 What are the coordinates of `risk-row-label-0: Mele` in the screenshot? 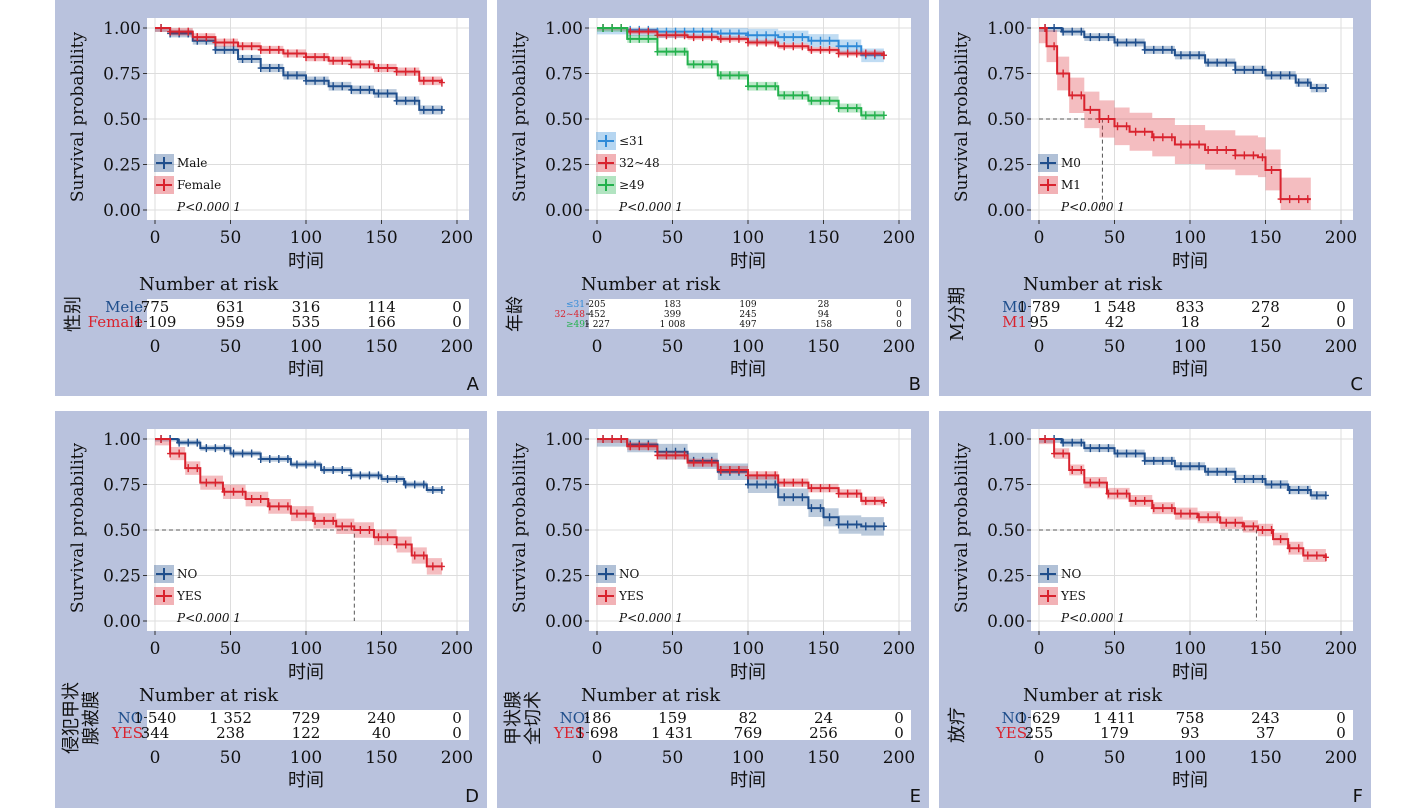 It's located at (124, 307).